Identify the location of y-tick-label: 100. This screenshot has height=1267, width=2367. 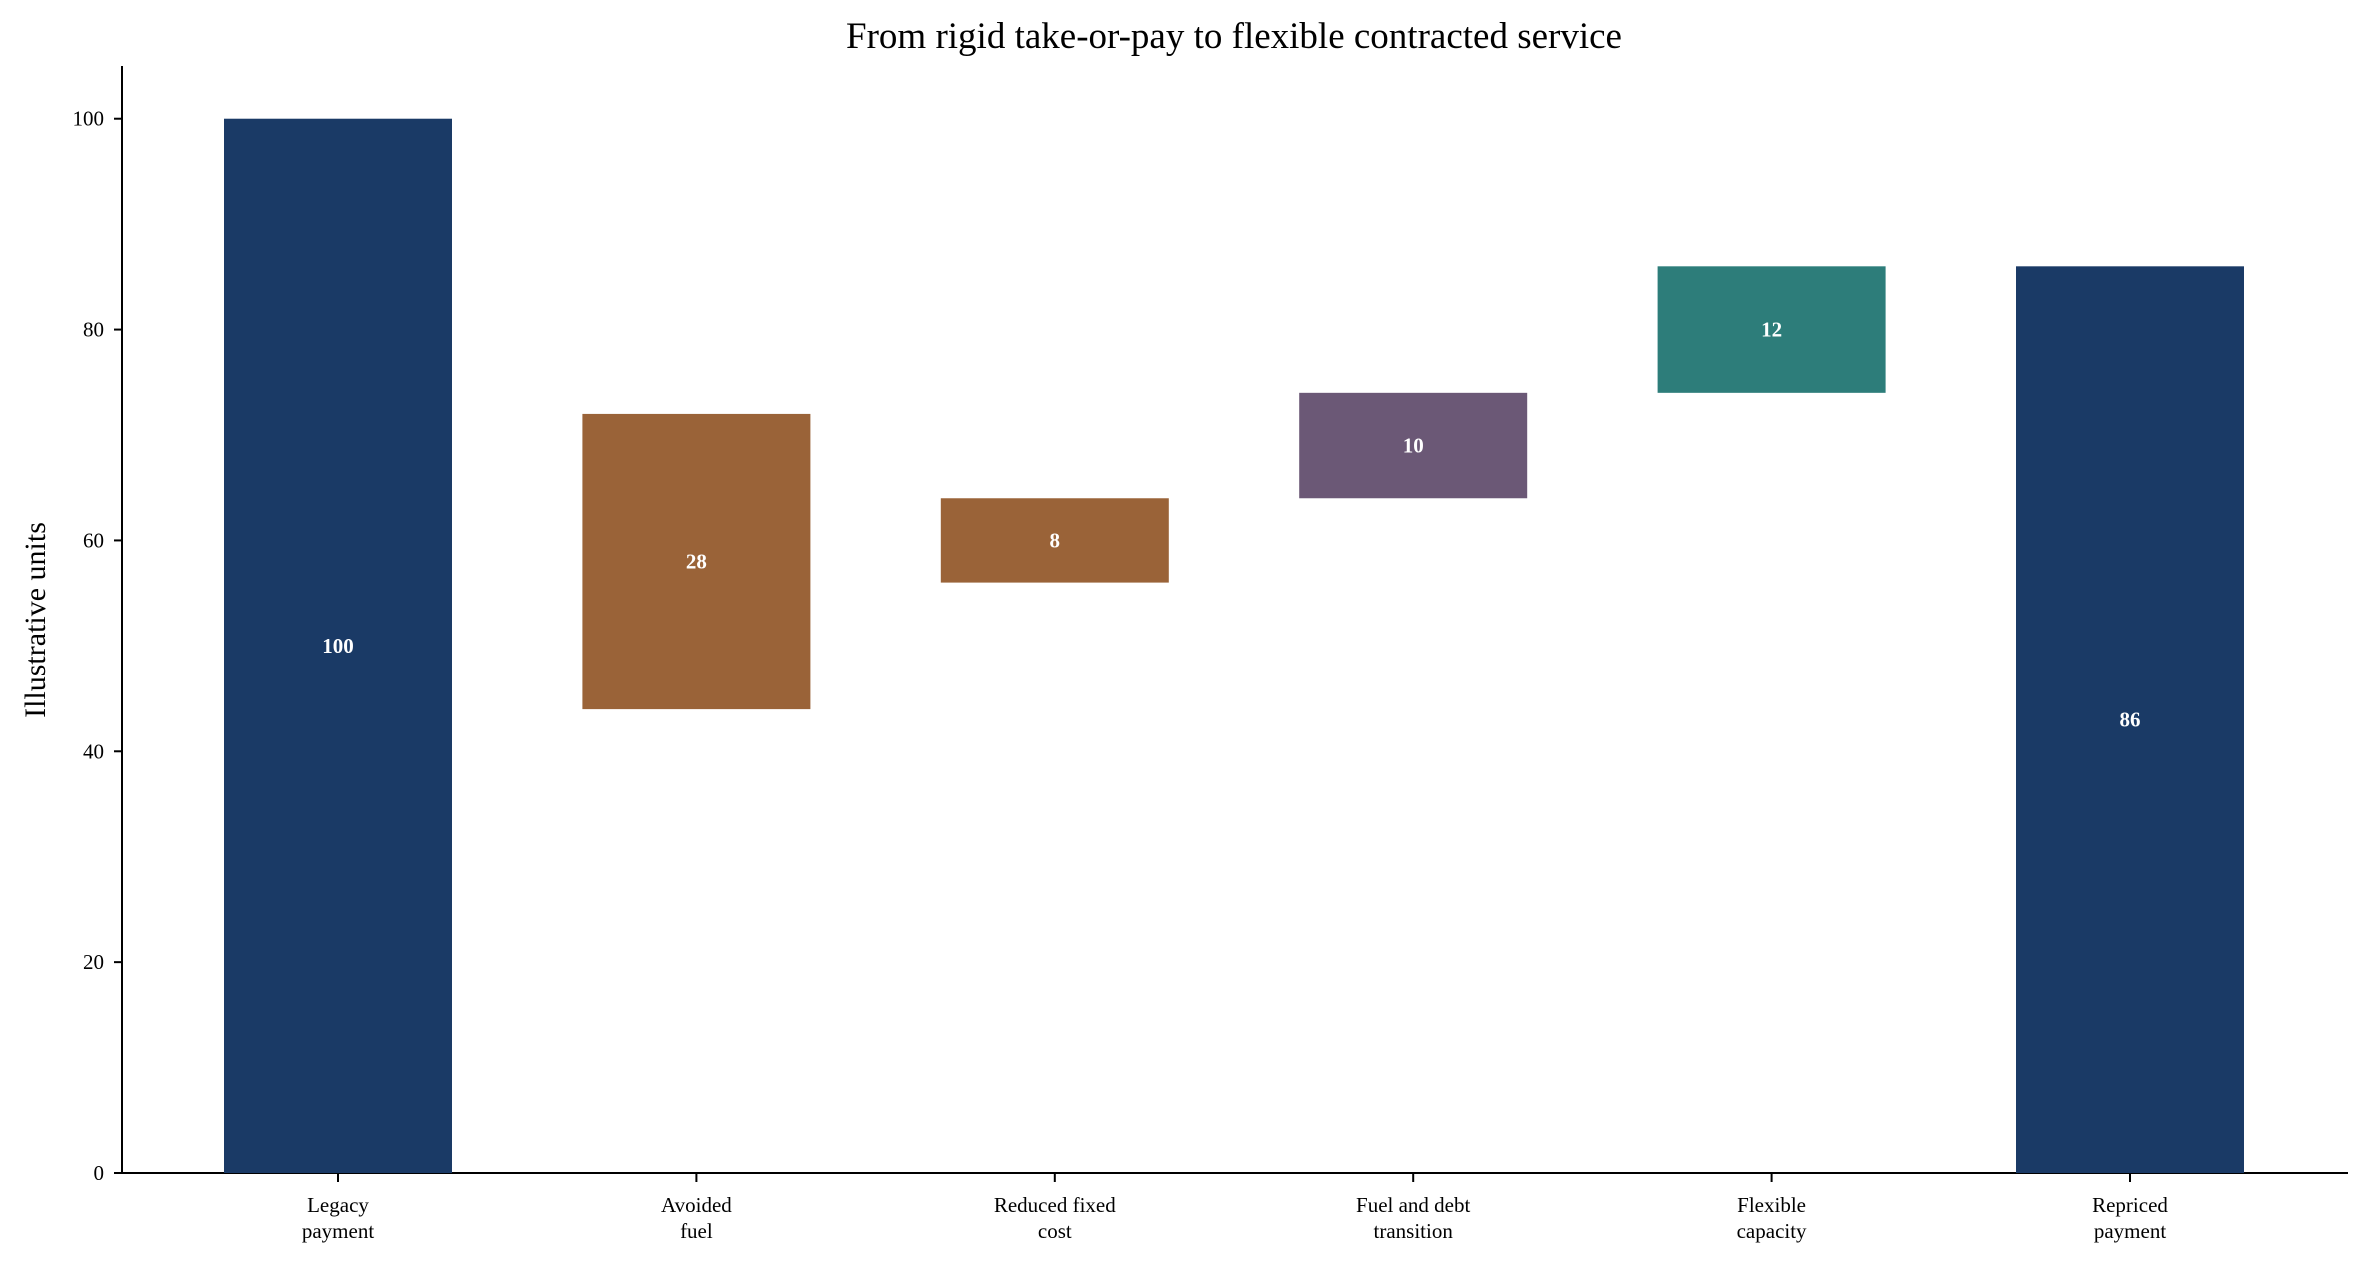
(89, 119).